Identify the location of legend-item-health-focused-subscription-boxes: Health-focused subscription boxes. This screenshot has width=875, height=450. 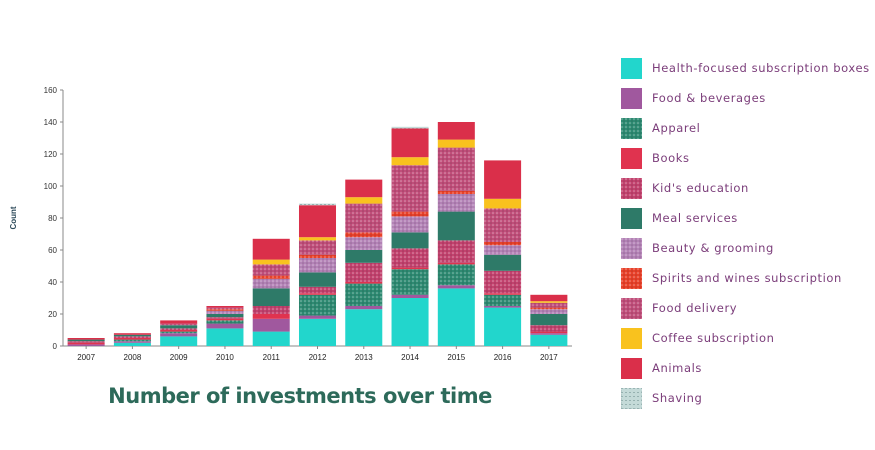
(745, 68).